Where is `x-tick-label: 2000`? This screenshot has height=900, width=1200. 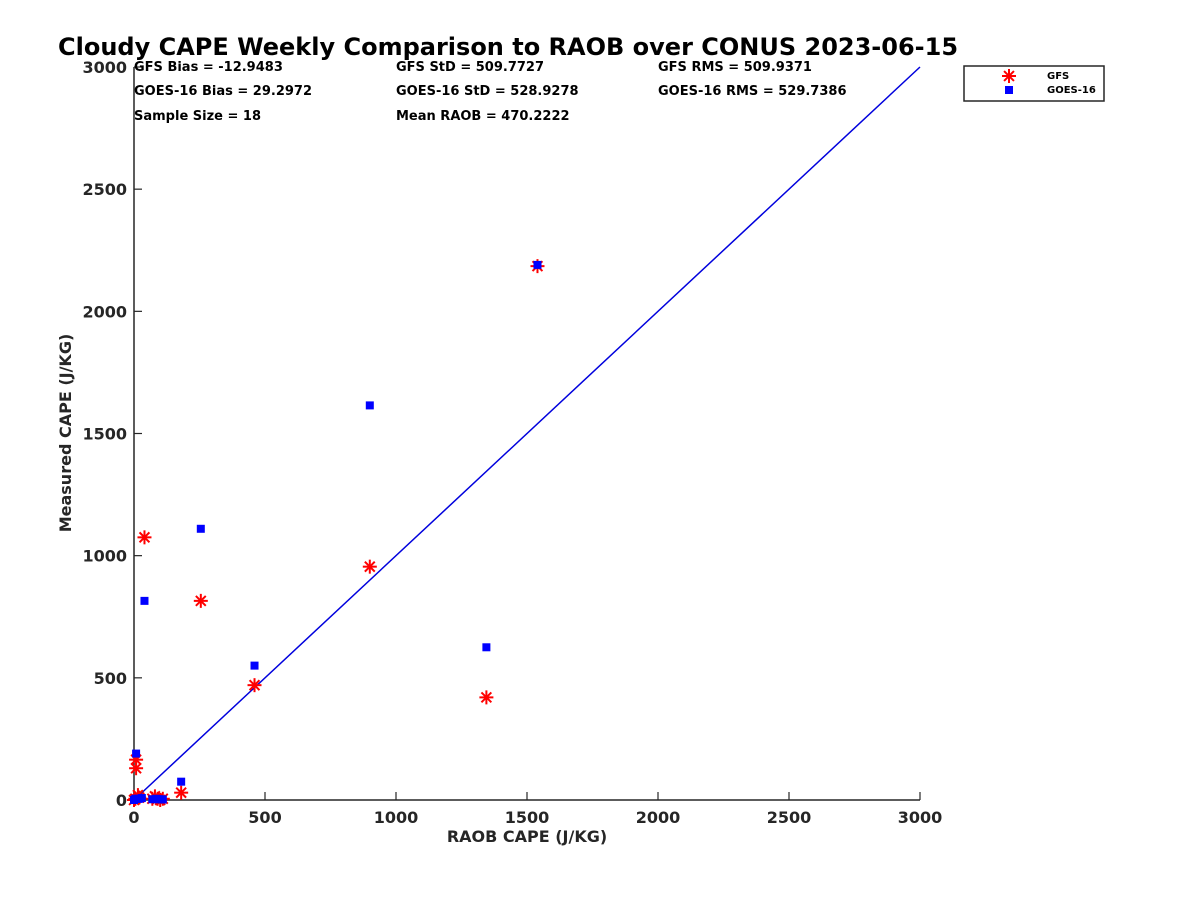 x-tick-label: 2000 is located at coordinates (658, 817).